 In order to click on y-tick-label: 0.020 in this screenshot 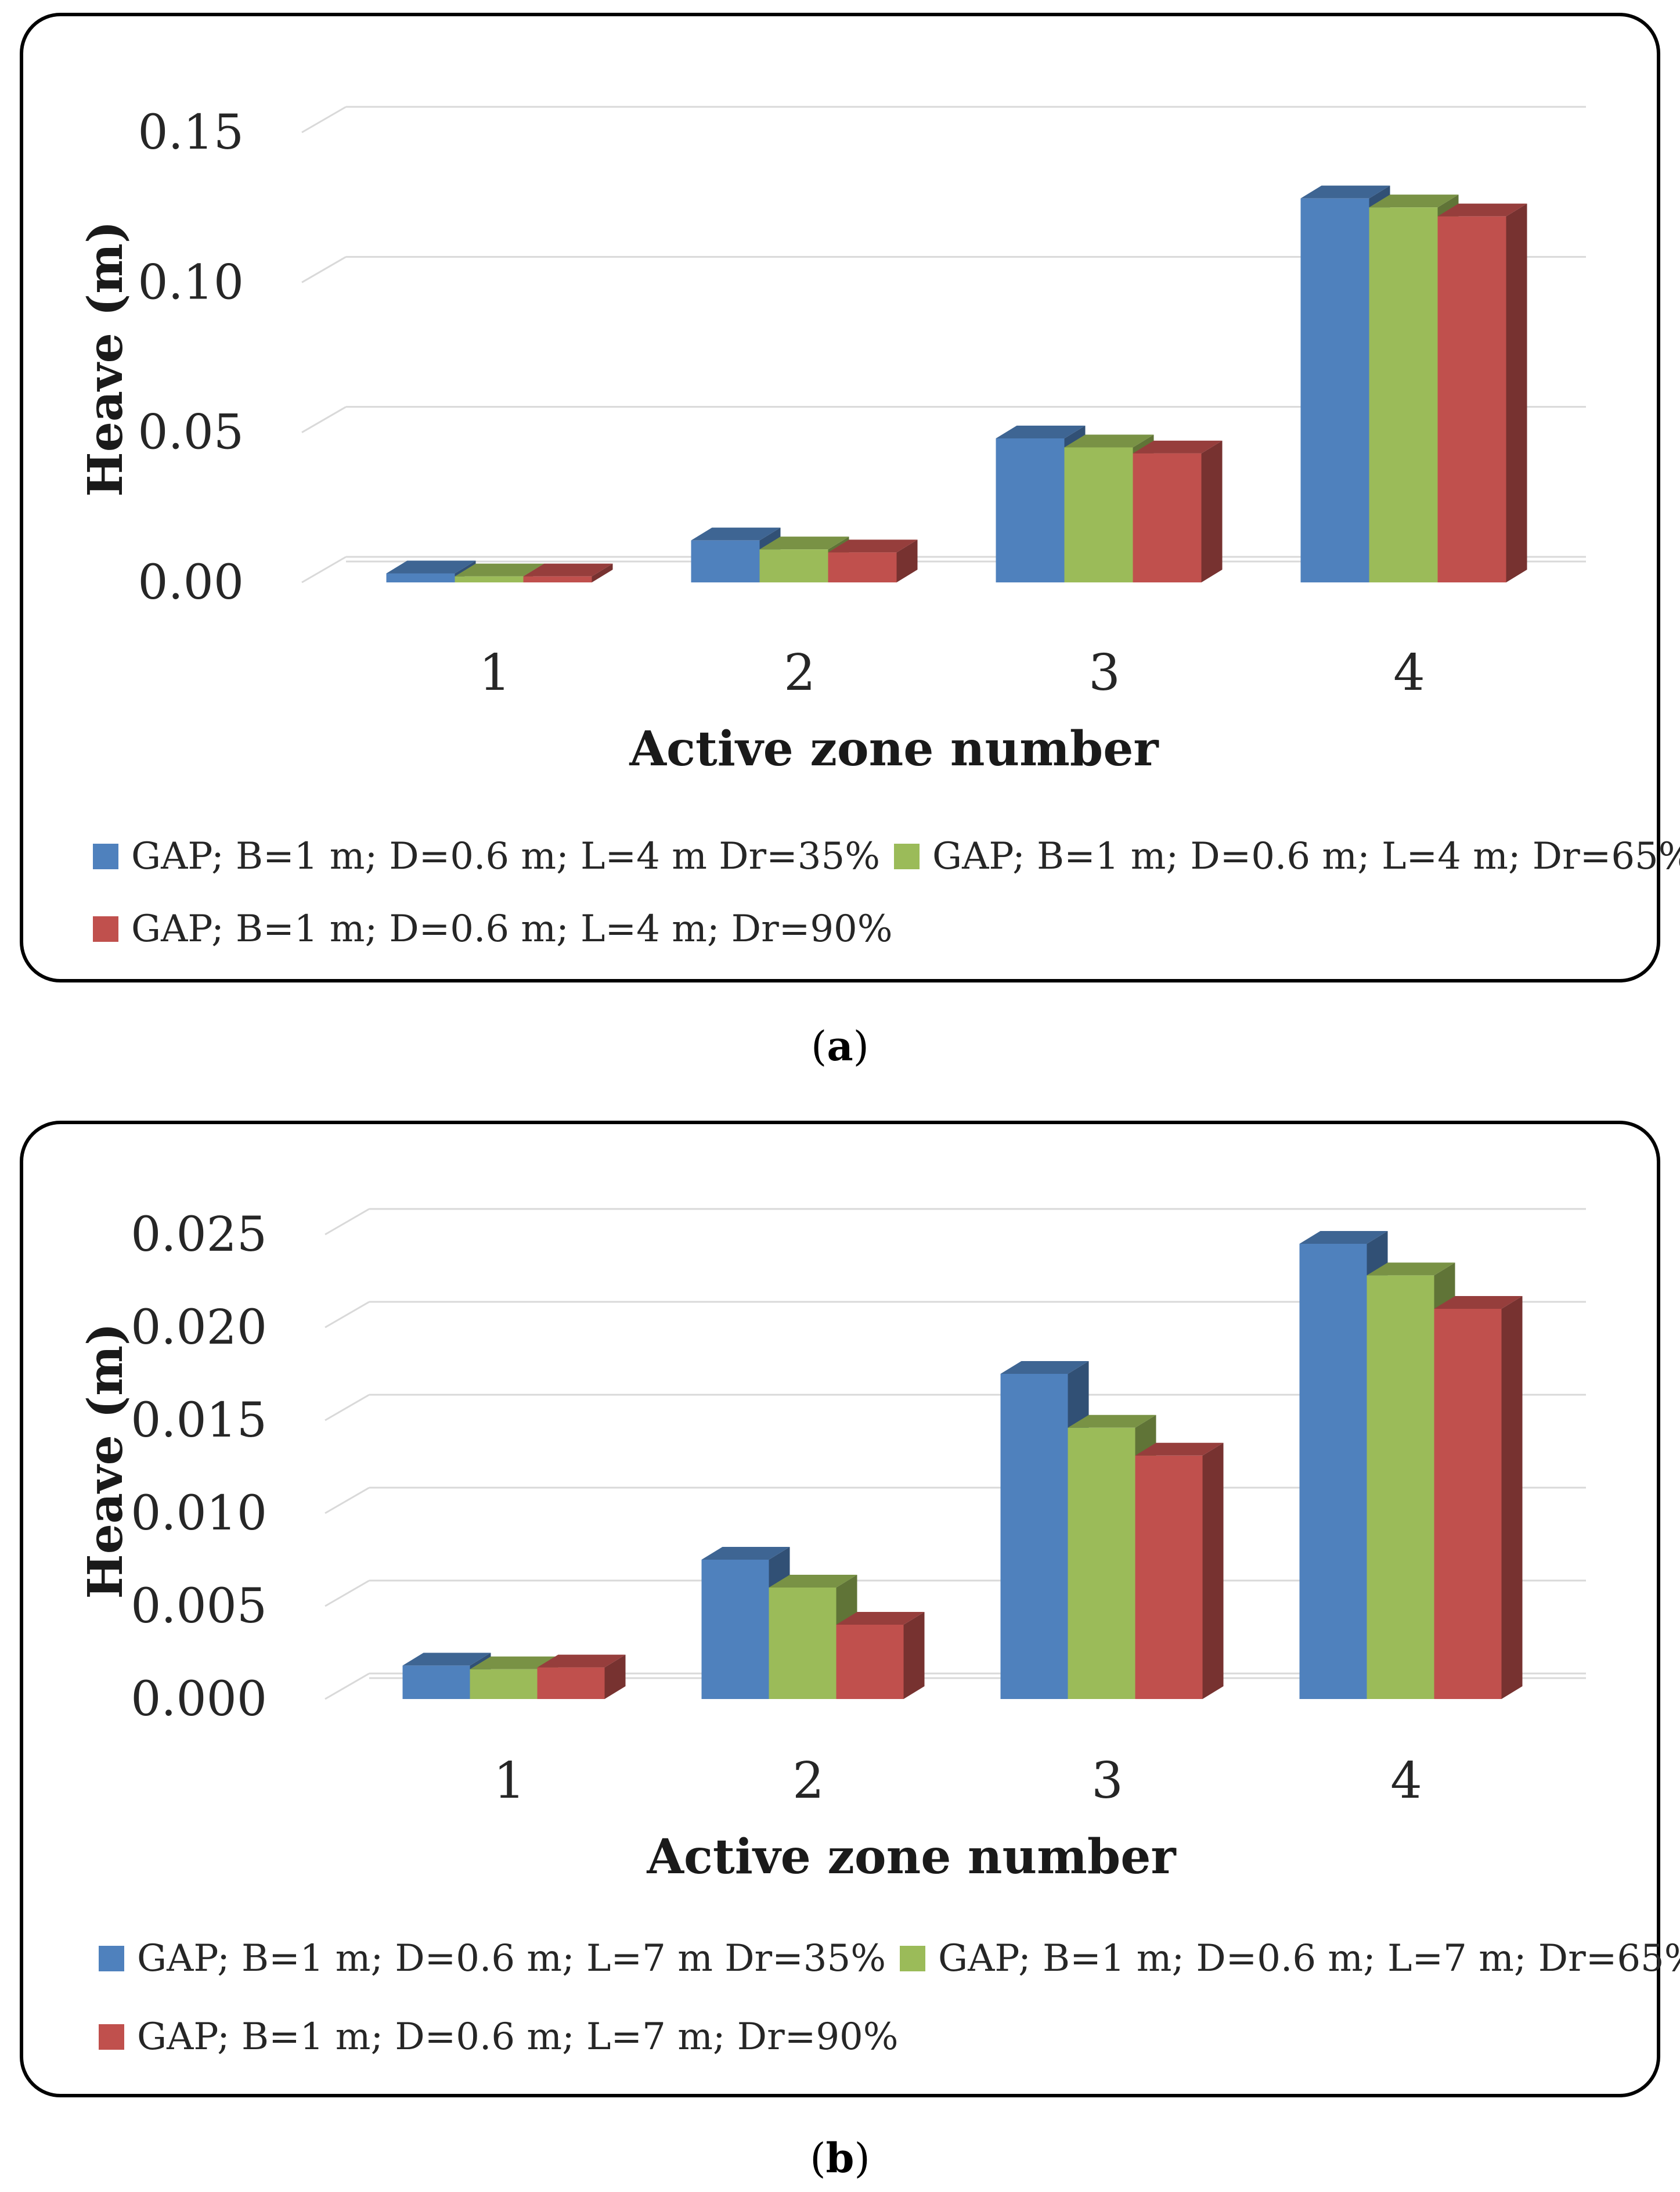, I will do `click(199, 1327)`.